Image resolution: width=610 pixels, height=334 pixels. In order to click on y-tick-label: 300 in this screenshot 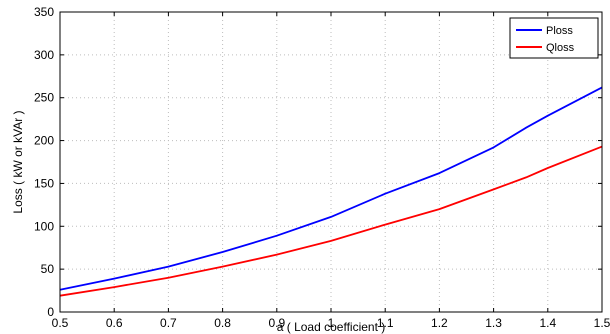, I will do `click(44, 55)`.